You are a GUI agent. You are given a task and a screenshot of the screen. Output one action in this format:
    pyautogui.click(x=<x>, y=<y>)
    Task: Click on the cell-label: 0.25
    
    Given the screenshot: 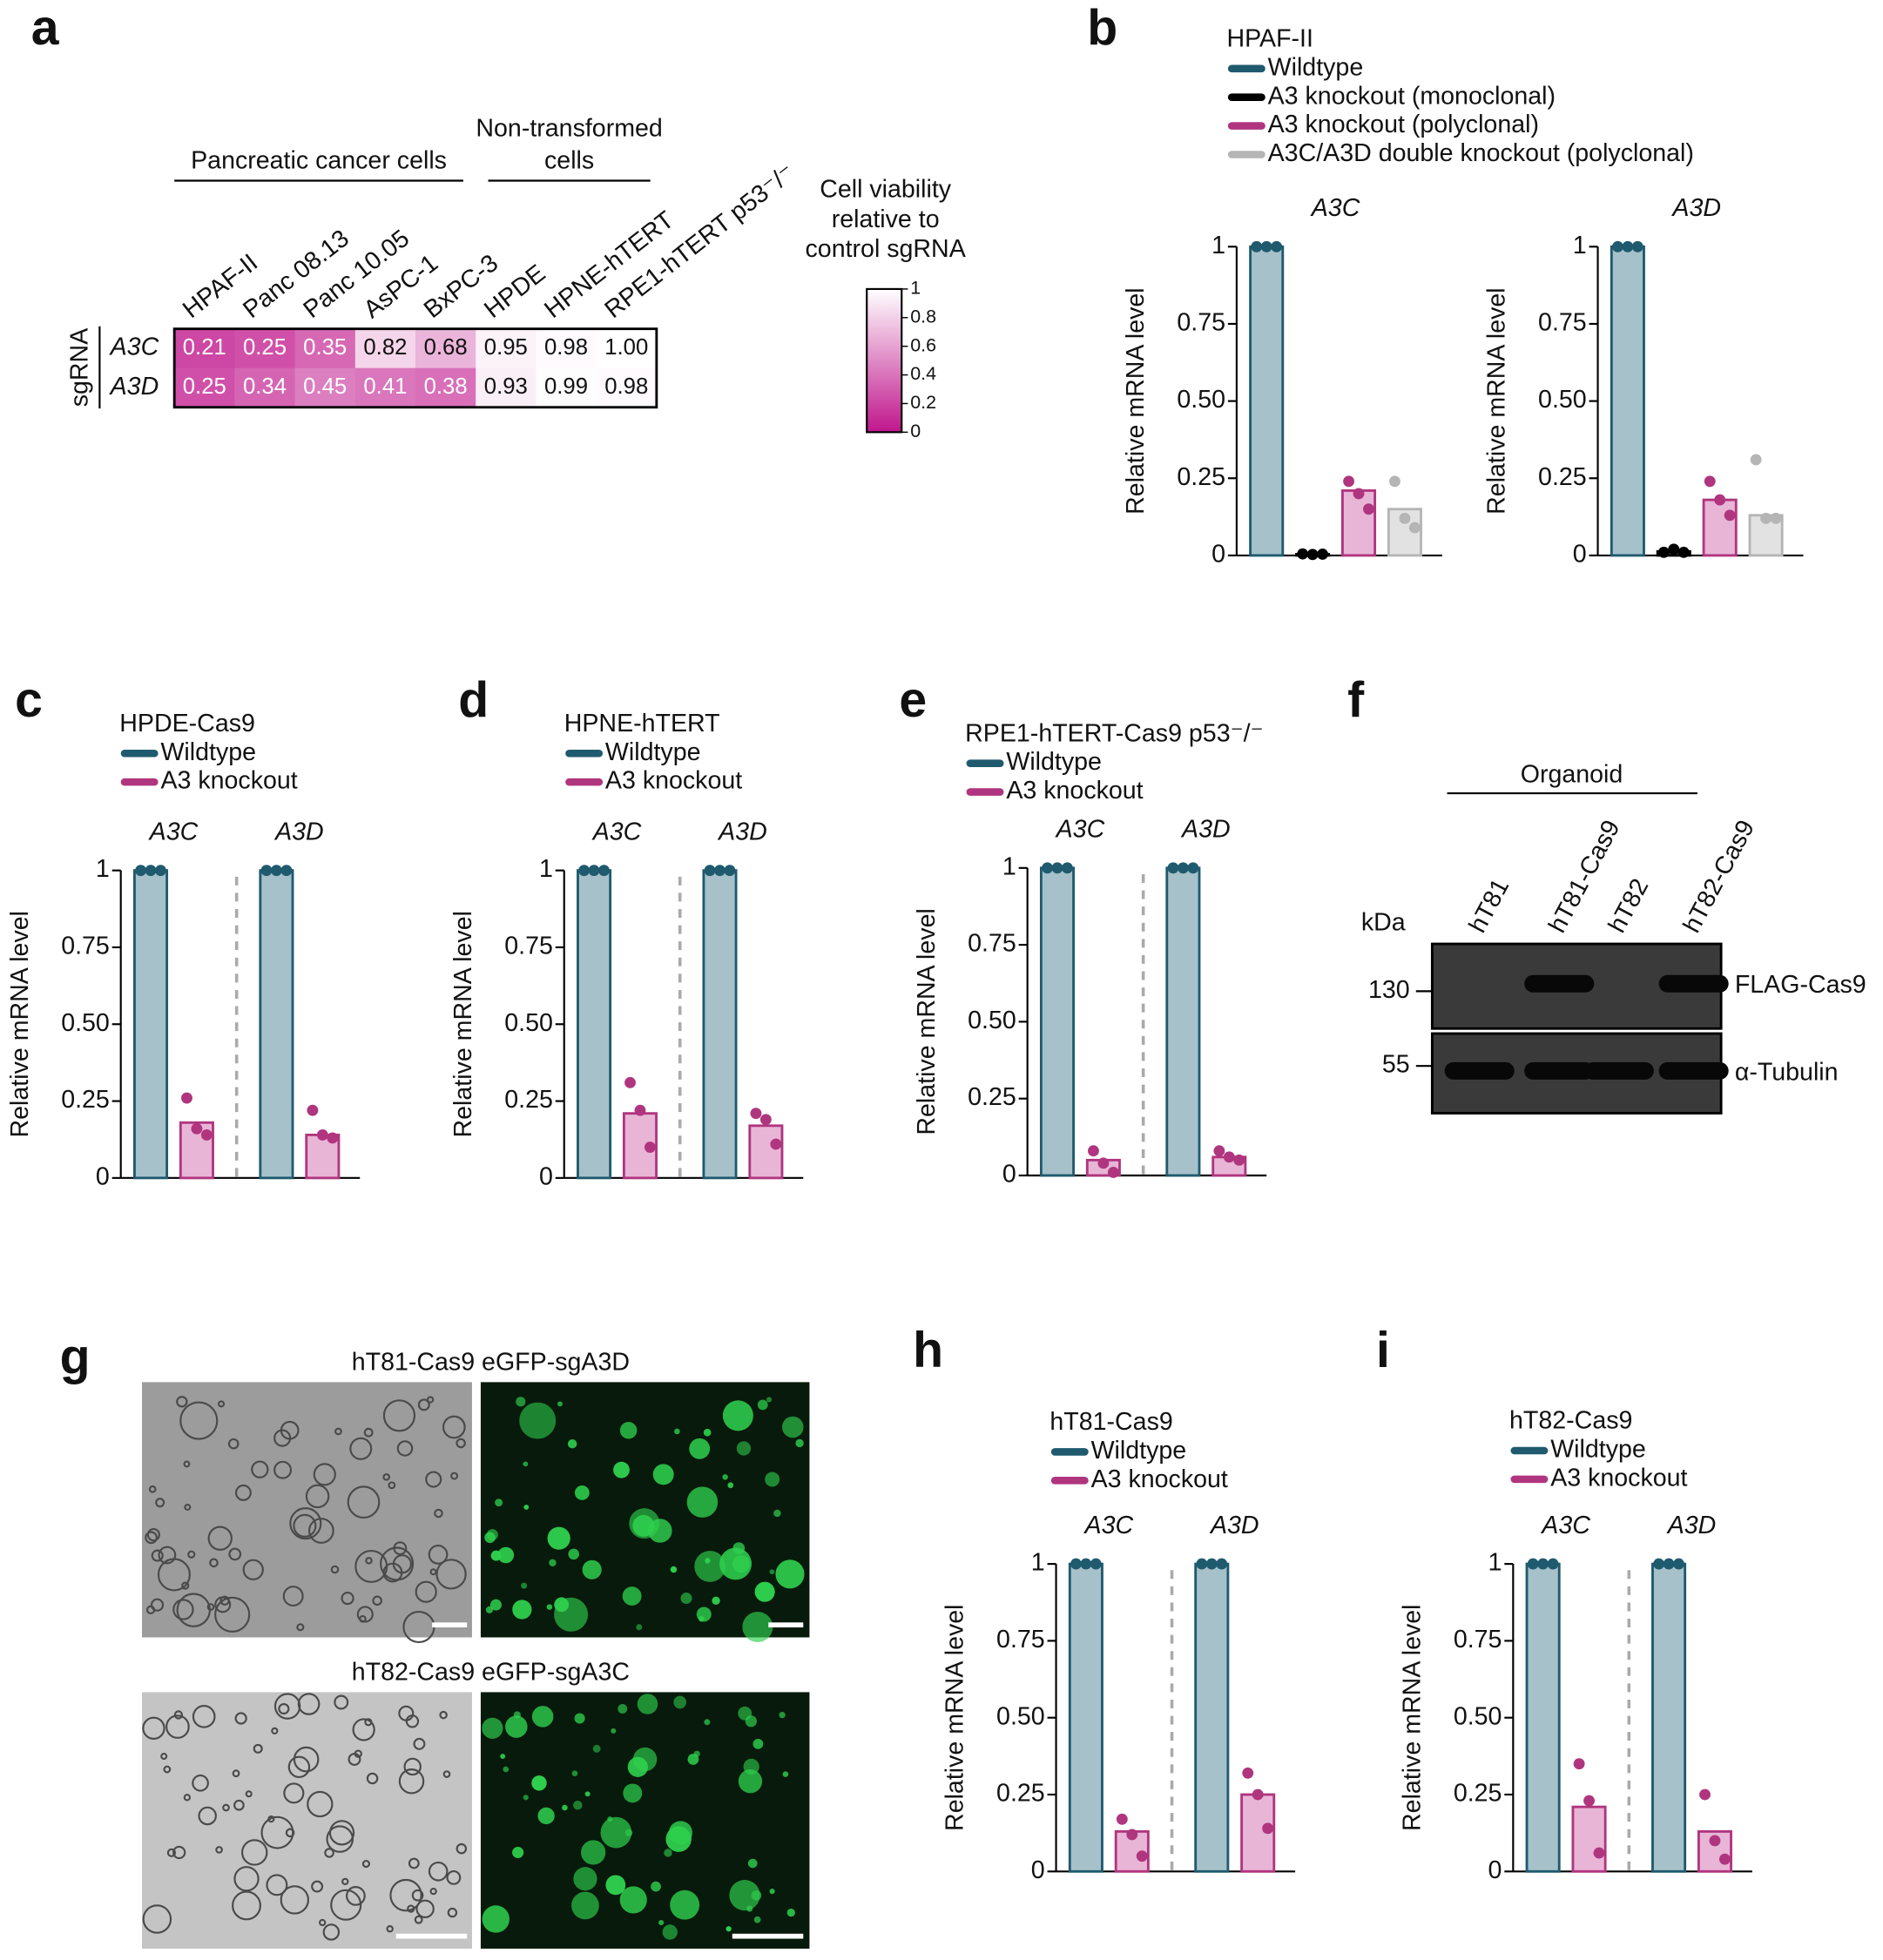 What is the action you would take?
    pyautogui.click(x=204, y=386)
    